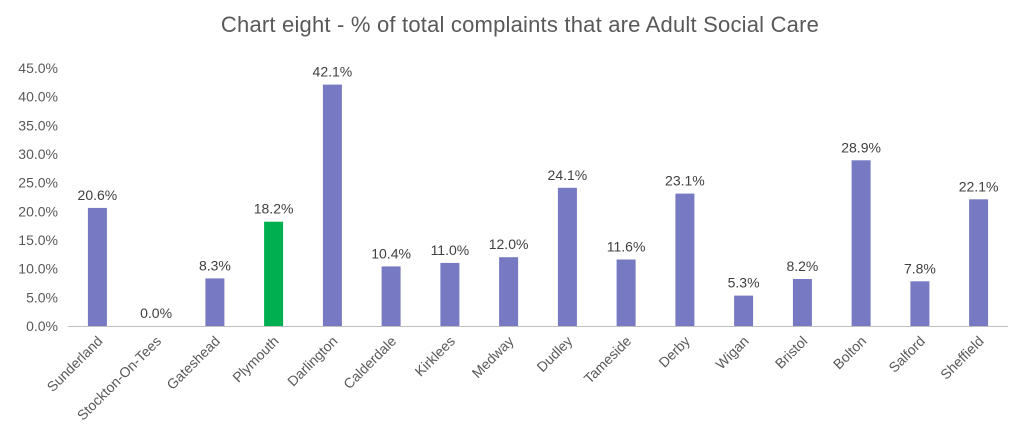 The width and height of the screenshot is (1014, 438). I want to click on data-label: 28.9%, so click(861, 147).